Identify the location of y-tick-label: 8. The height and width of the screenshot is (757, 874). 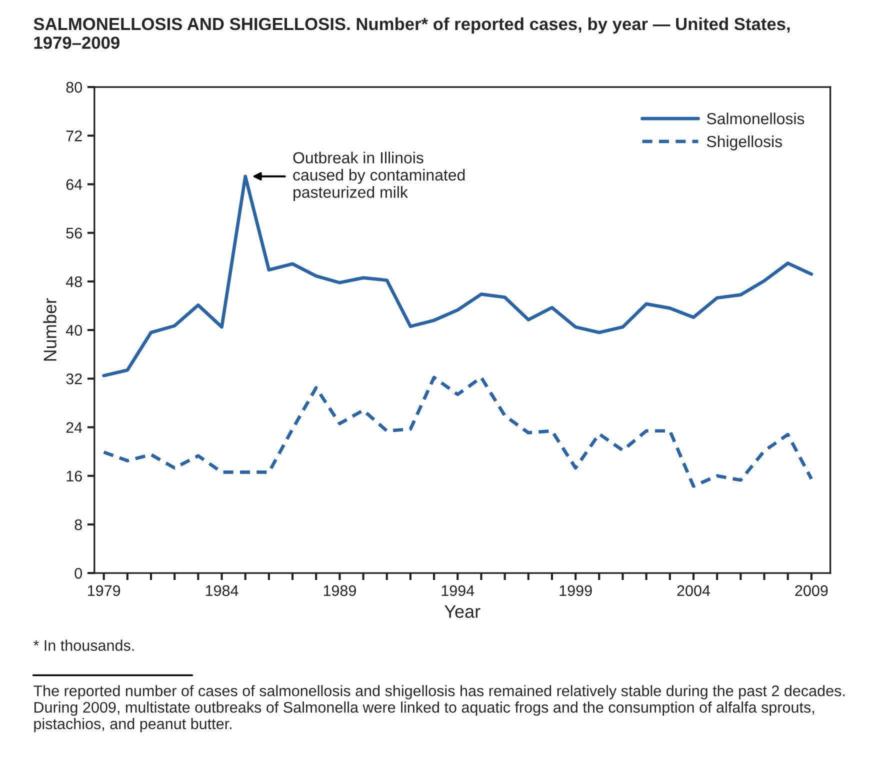
(78, 524).